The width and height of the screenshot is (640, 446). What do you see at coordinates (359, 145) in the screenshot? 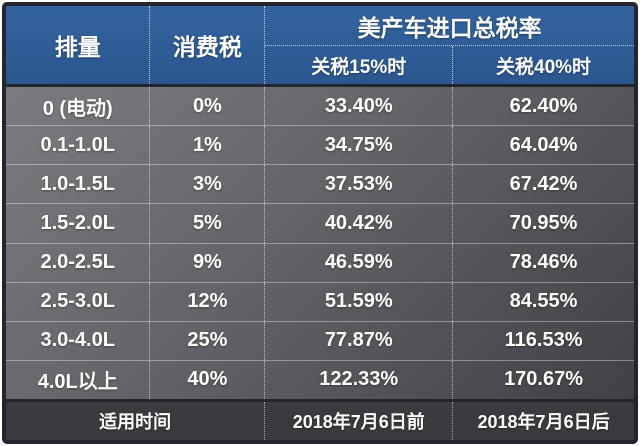
I see `cell-rate-15: 34.75%` at bounding box center [359, 145].